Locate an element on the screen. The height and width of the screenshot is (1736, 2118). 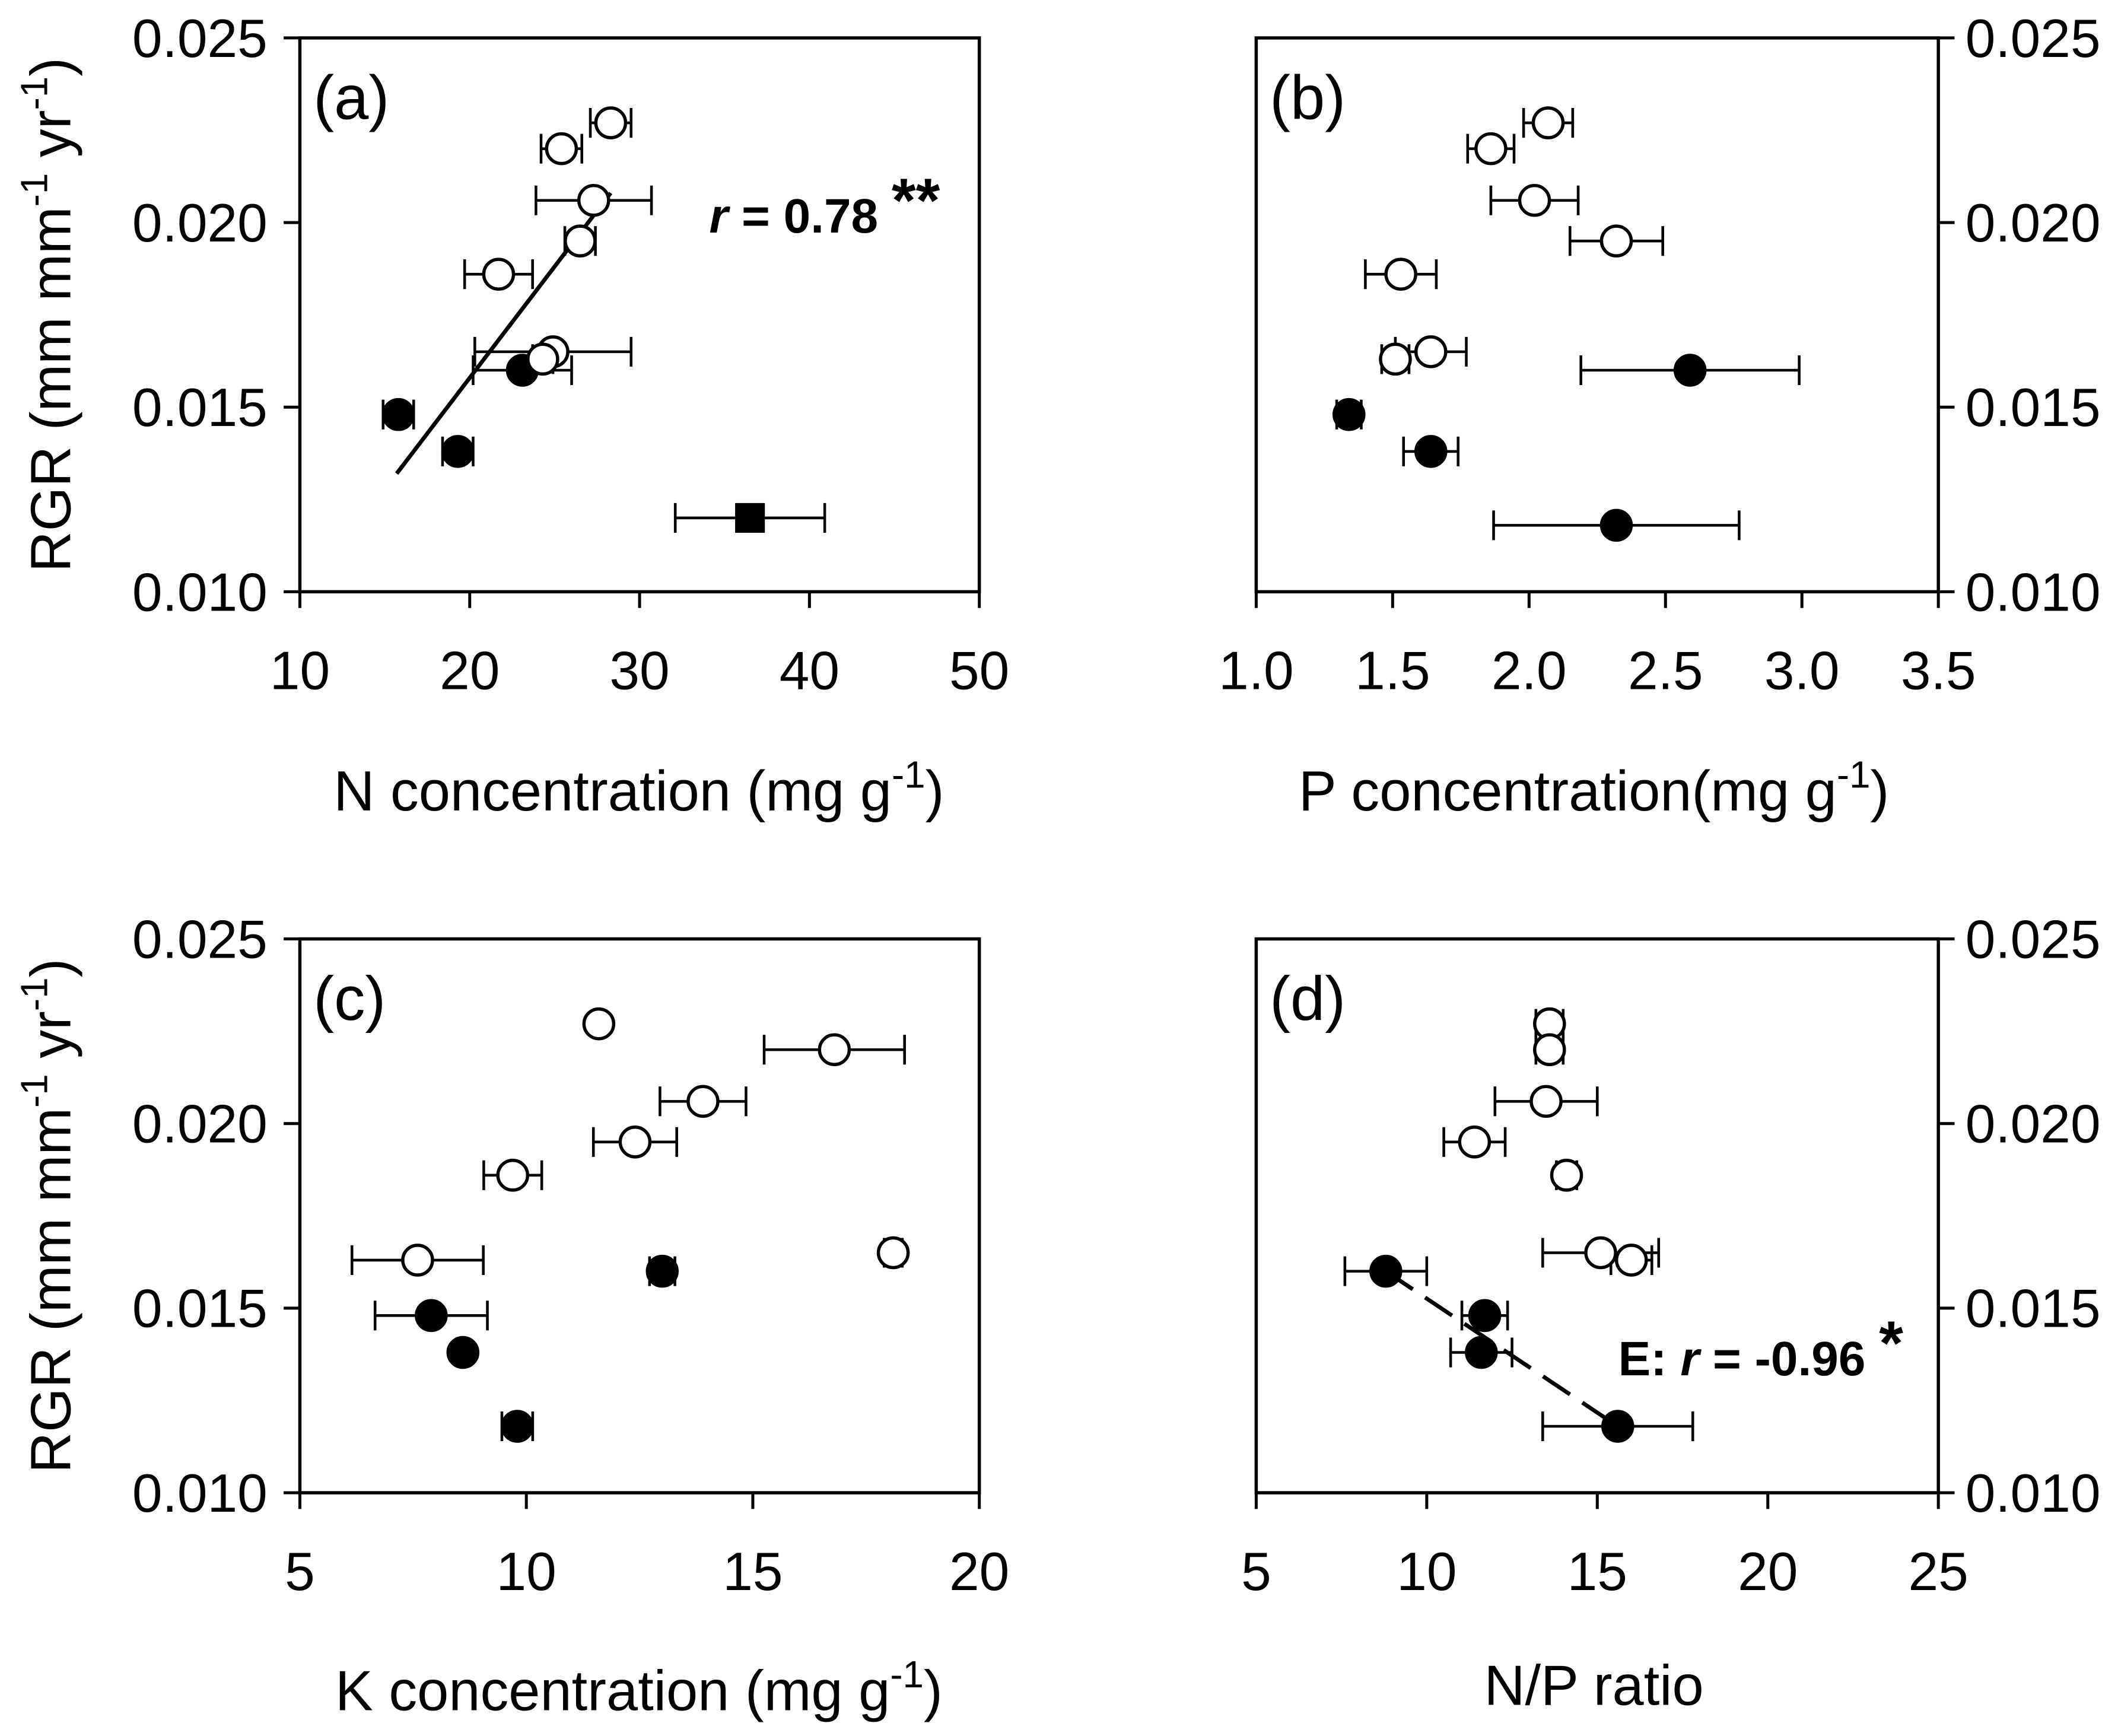
annotation-significance: * is located at coordinates (1891, 1343).